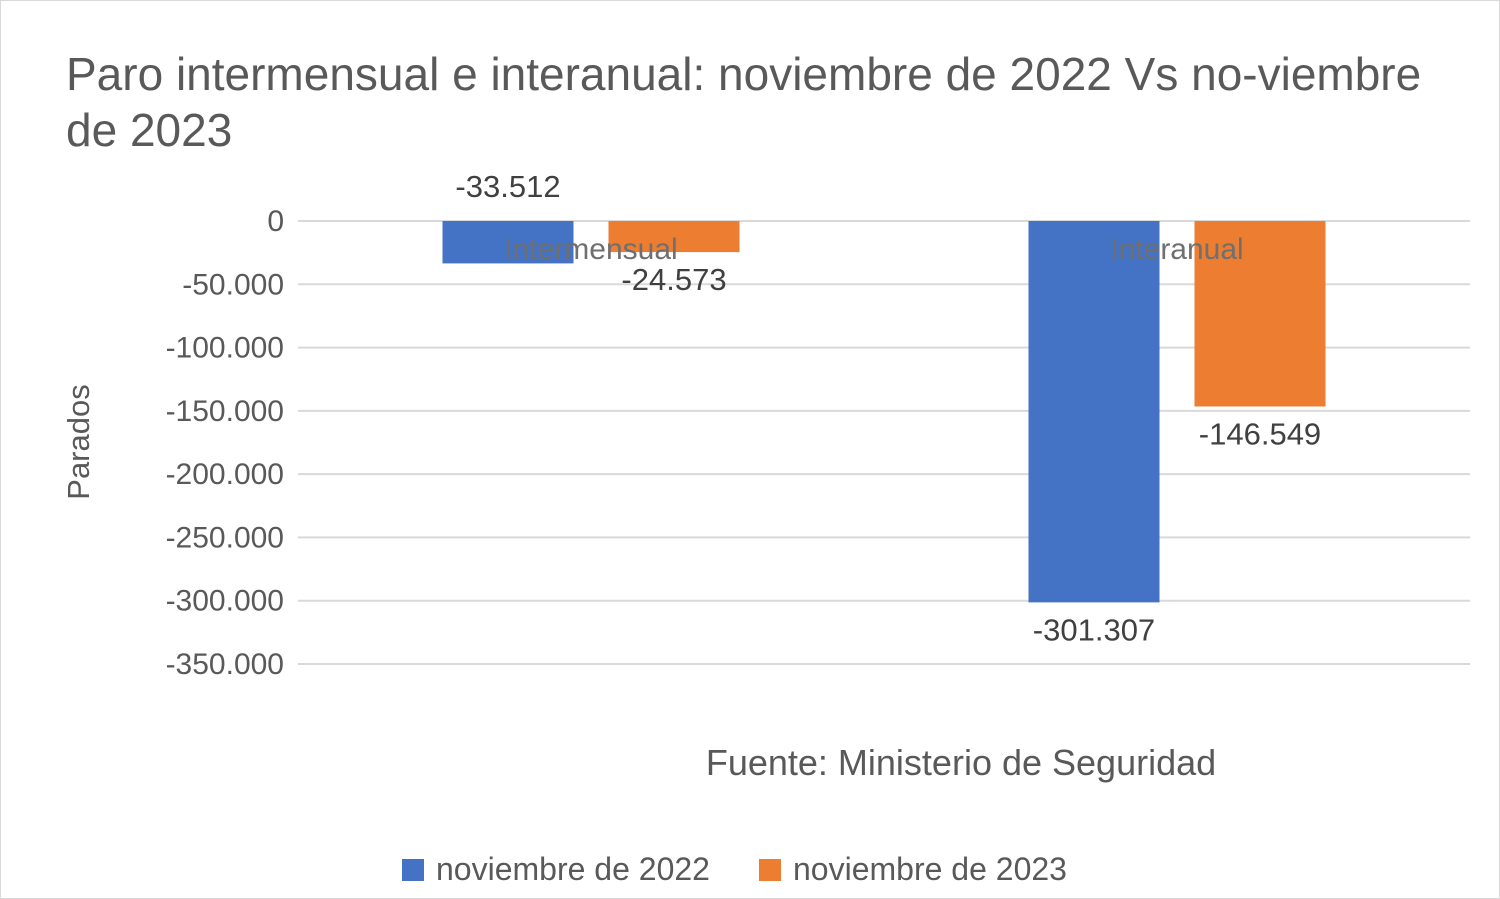 This screenshot has width=1500, height=899. What do you see at coordinates (674, 237) in the screenshot?
I see `bar-2023-intermensual` at bounding box center [674, 237].